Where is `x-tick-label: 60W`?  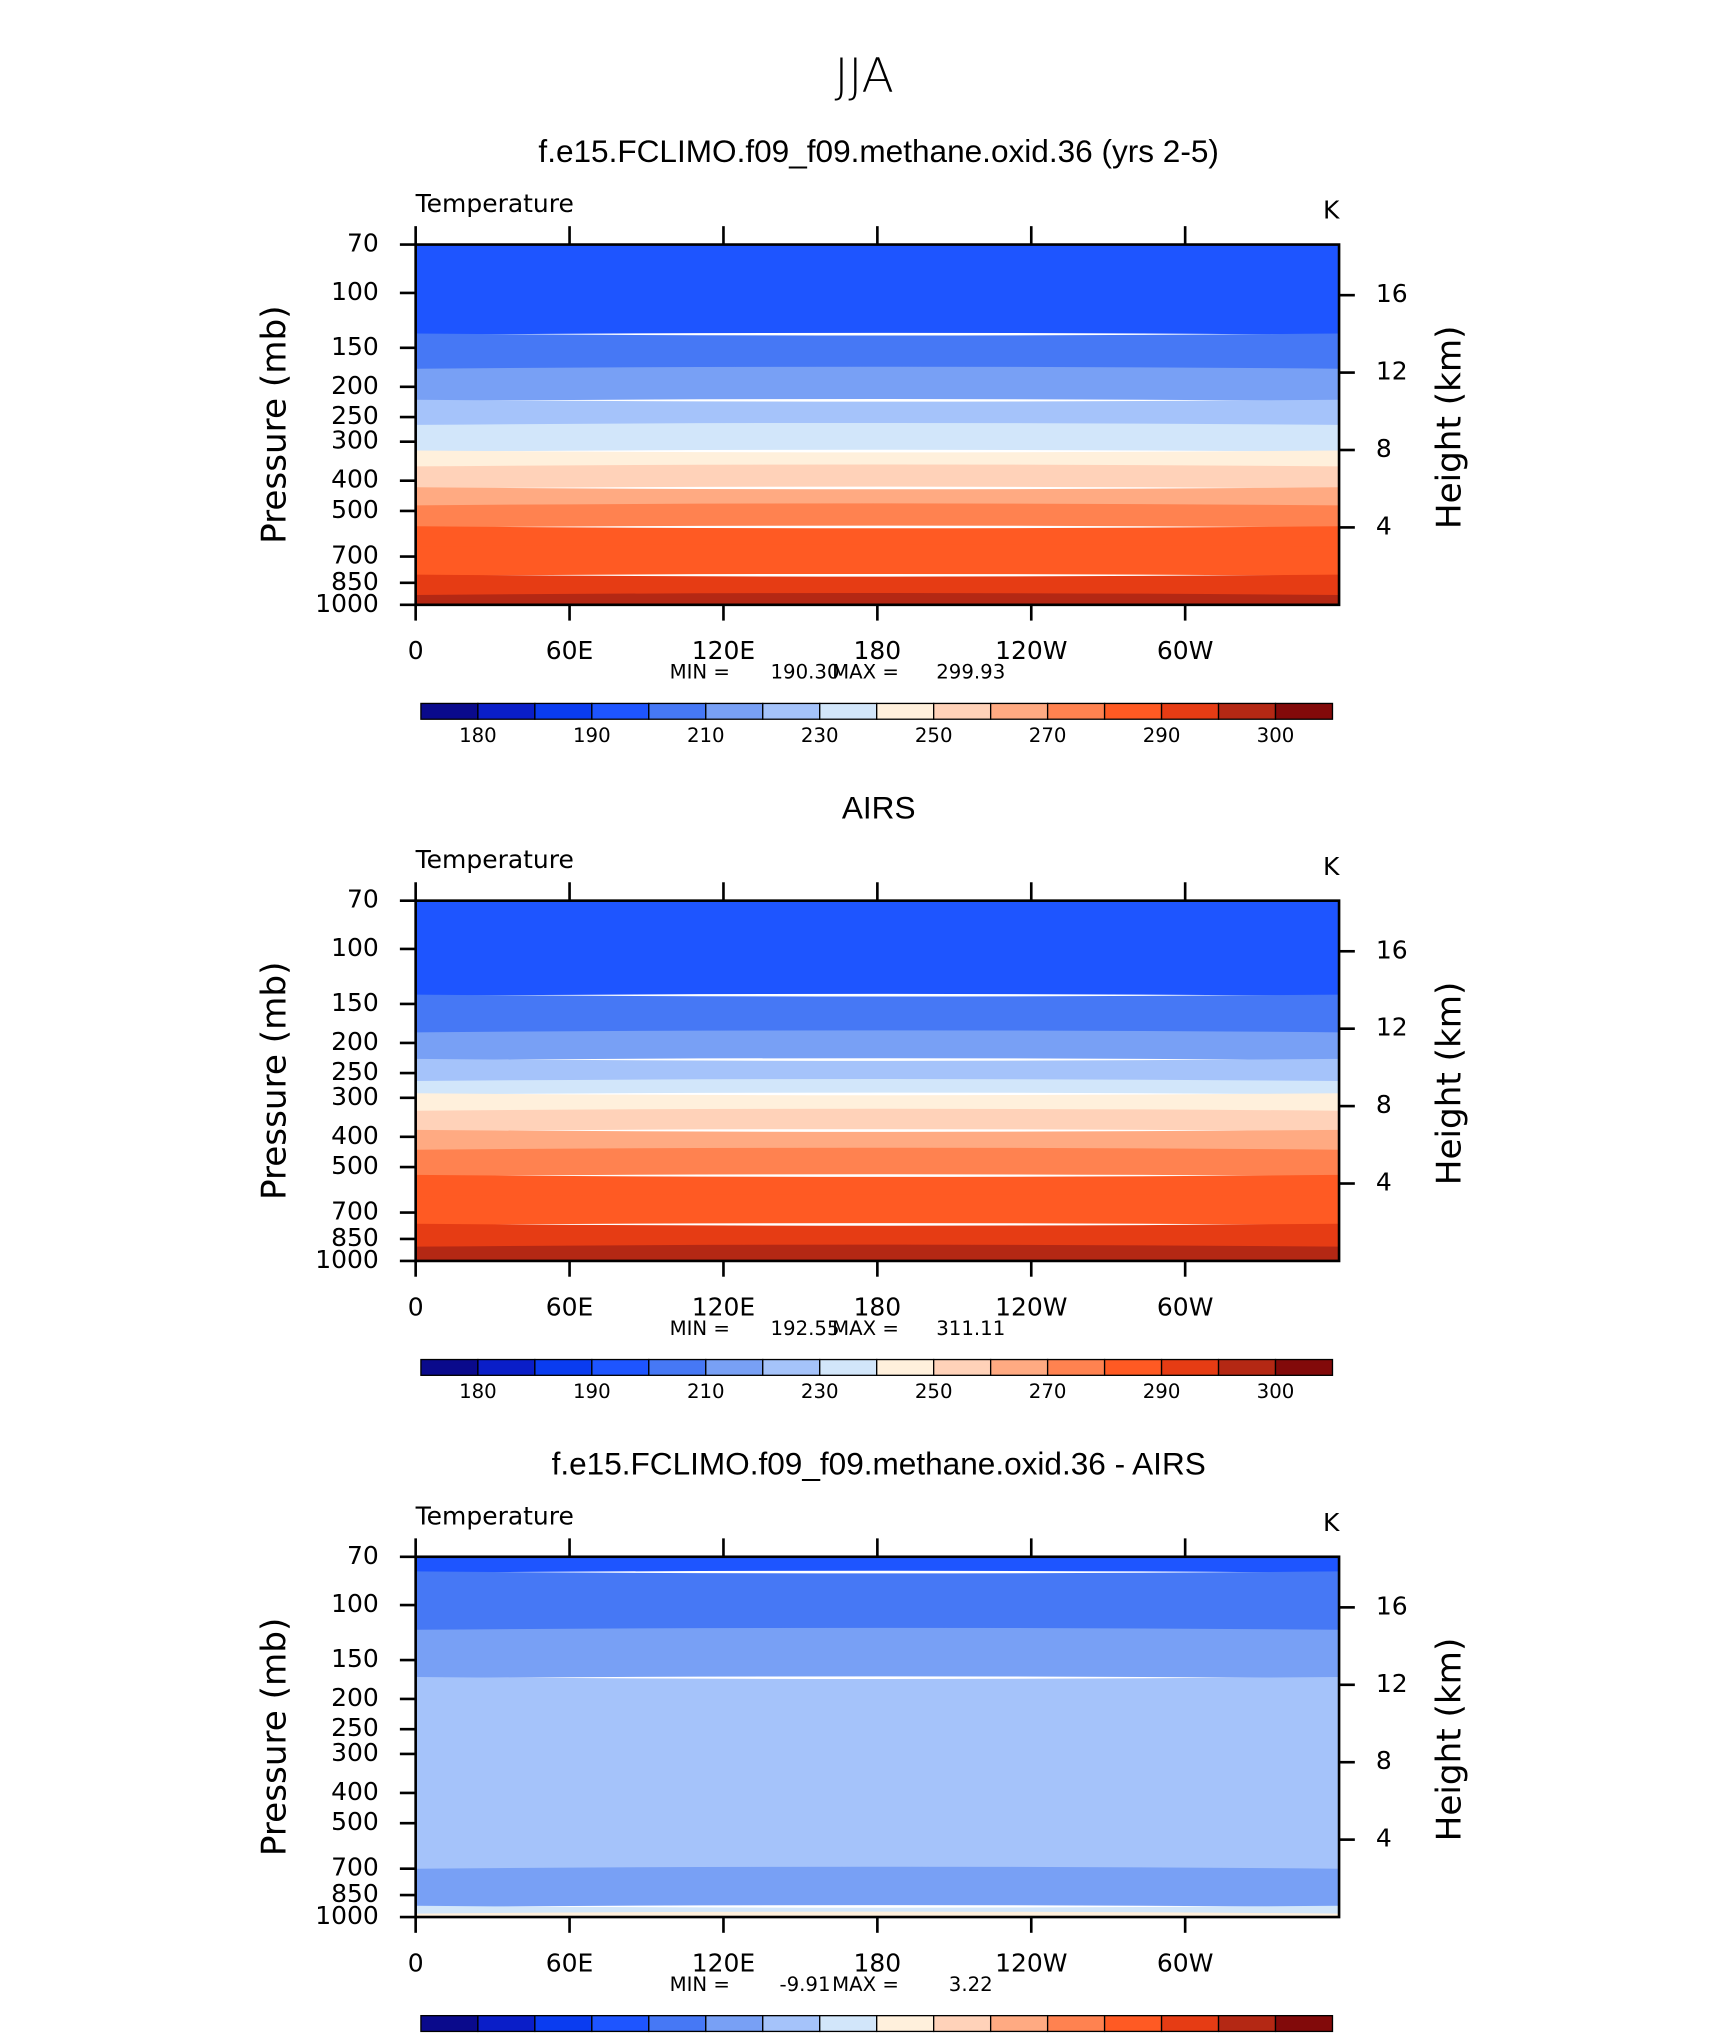 x-tick-label: 60W is located at coordinates (1185, 1306).